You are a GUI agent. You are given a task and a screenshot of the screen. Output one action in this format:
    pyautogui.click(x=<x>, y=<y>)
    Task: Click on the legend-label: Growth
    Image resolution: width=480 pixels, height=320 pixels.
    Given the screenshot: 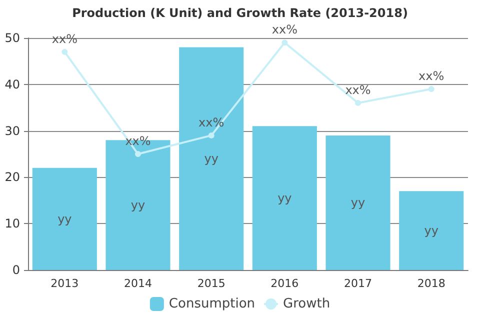 What is the action you would take?
    pyautogui.click(x=306, y=304)
    